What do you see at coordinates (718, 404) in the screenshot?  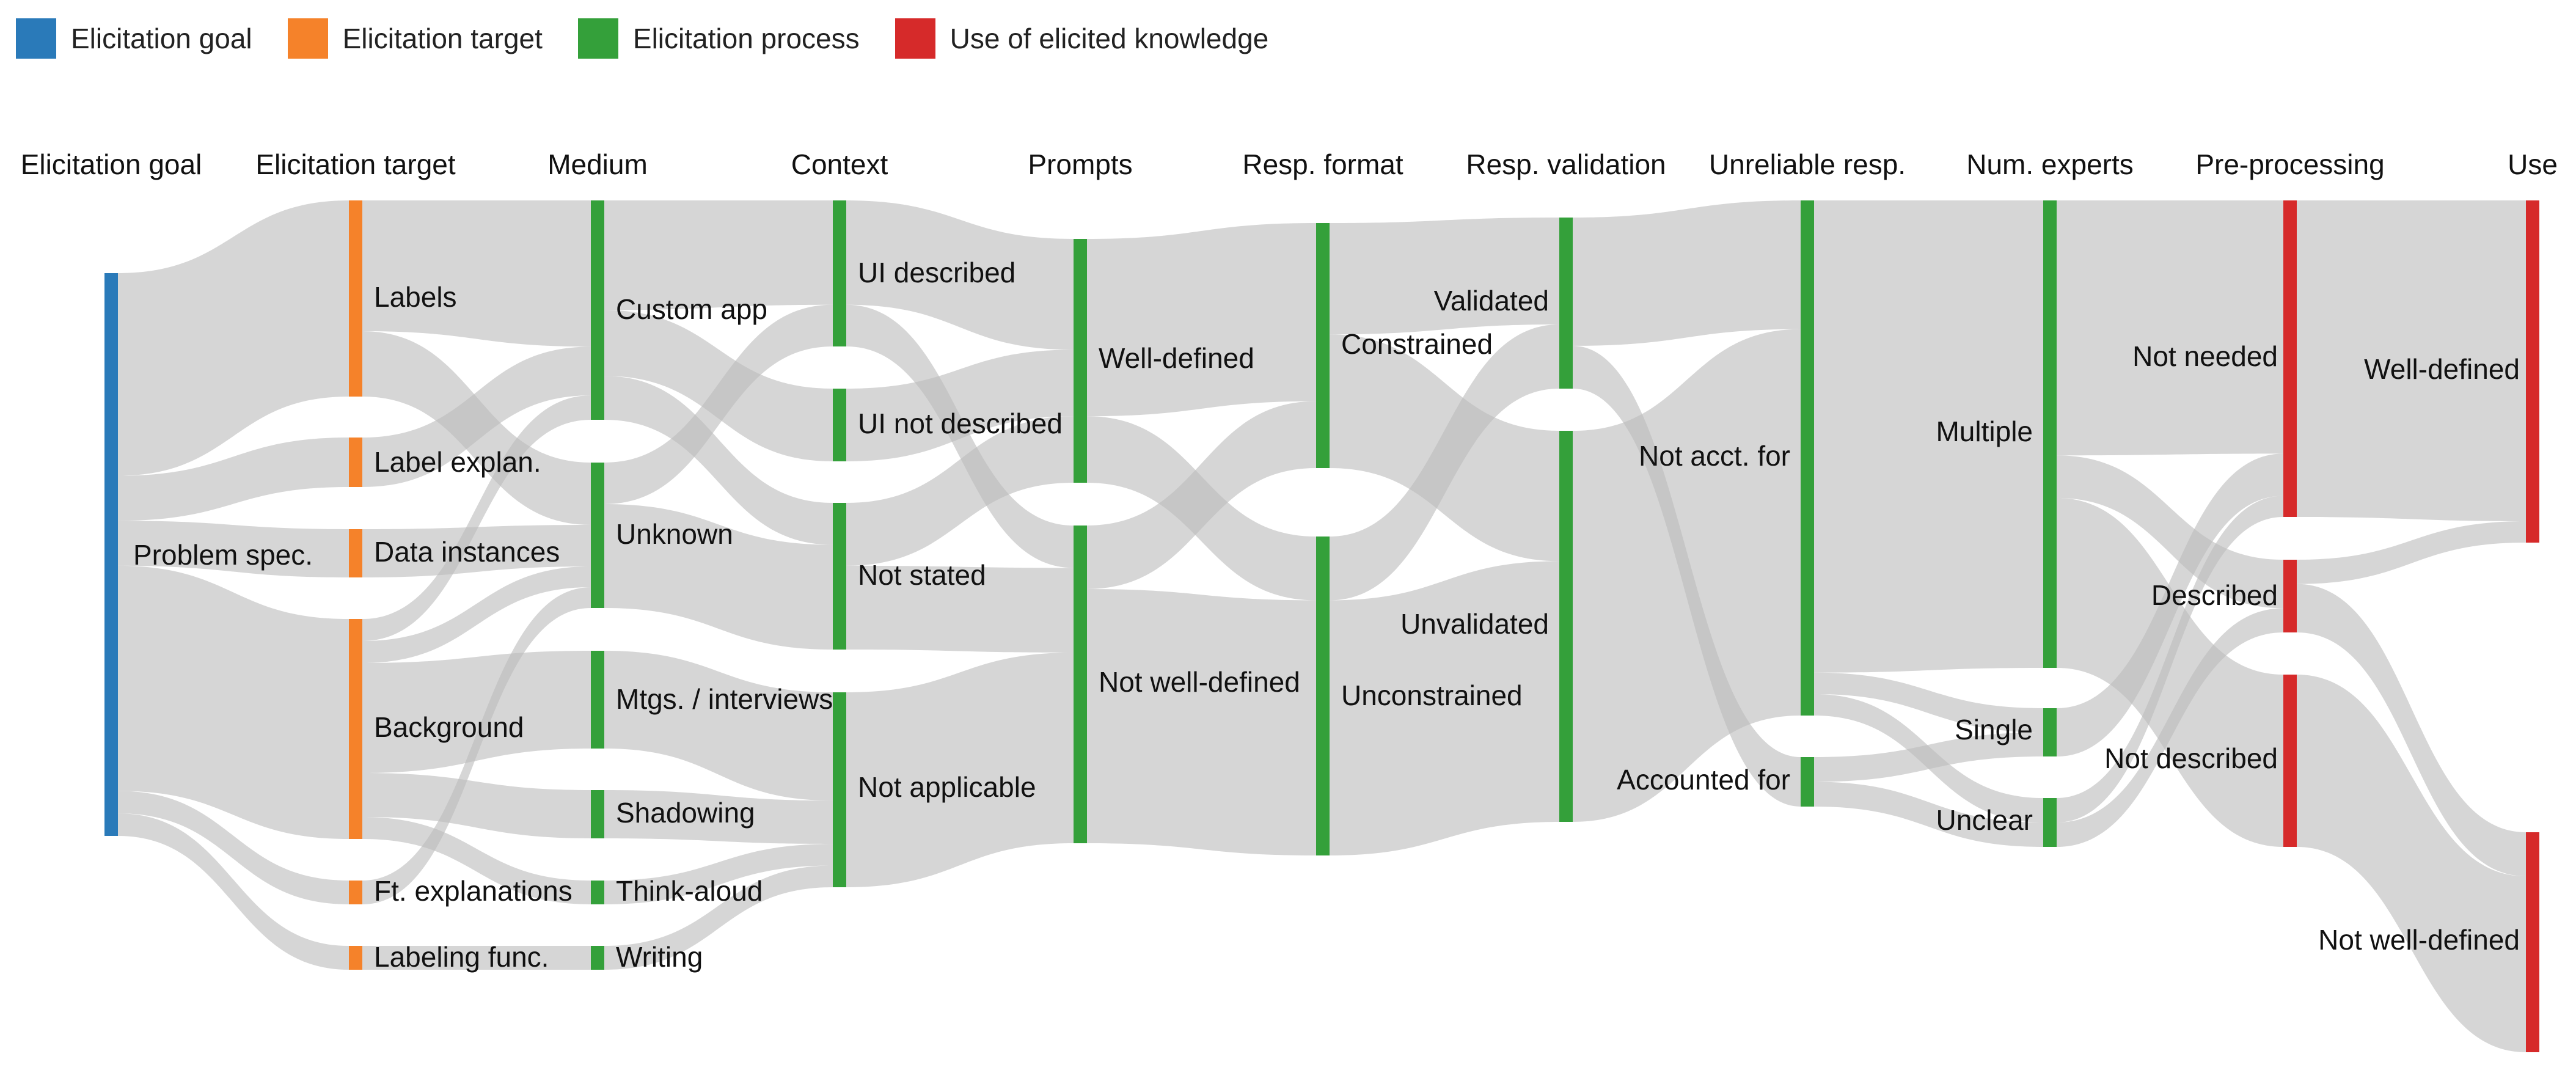 I see `flow-unknown-to-ui_described` at bounding box center [718, 404].